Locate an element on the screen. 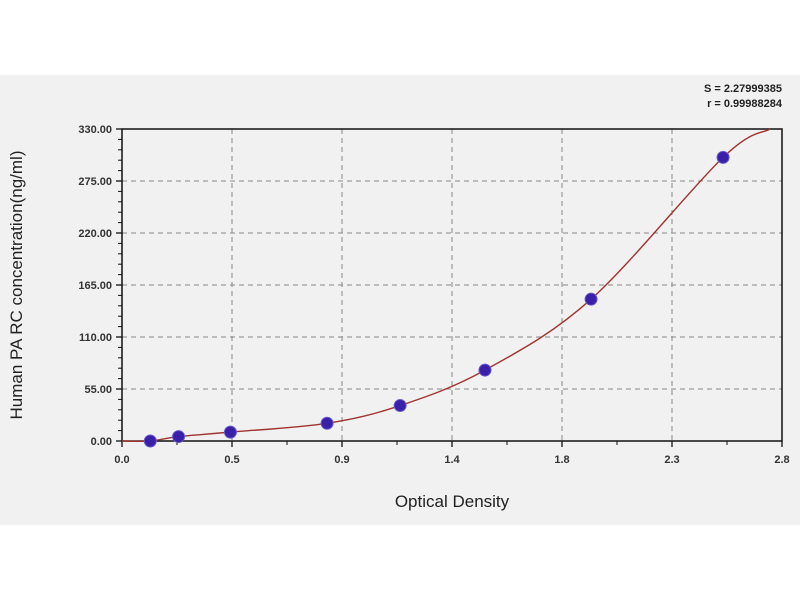  y-tick-label: 275.00 is located at coordinates (95, 182).